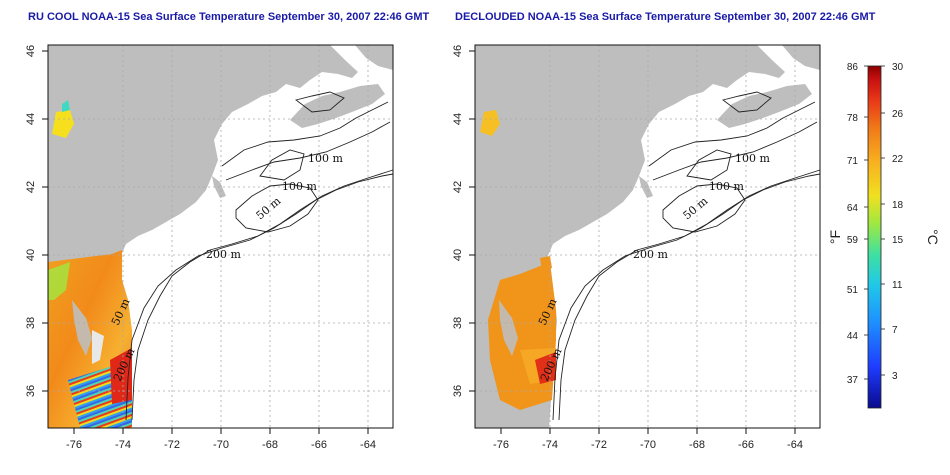 The height and width of the screenshot is (475, 950). I want to click on colorbar-c-tick: 18, so click(898, 205).